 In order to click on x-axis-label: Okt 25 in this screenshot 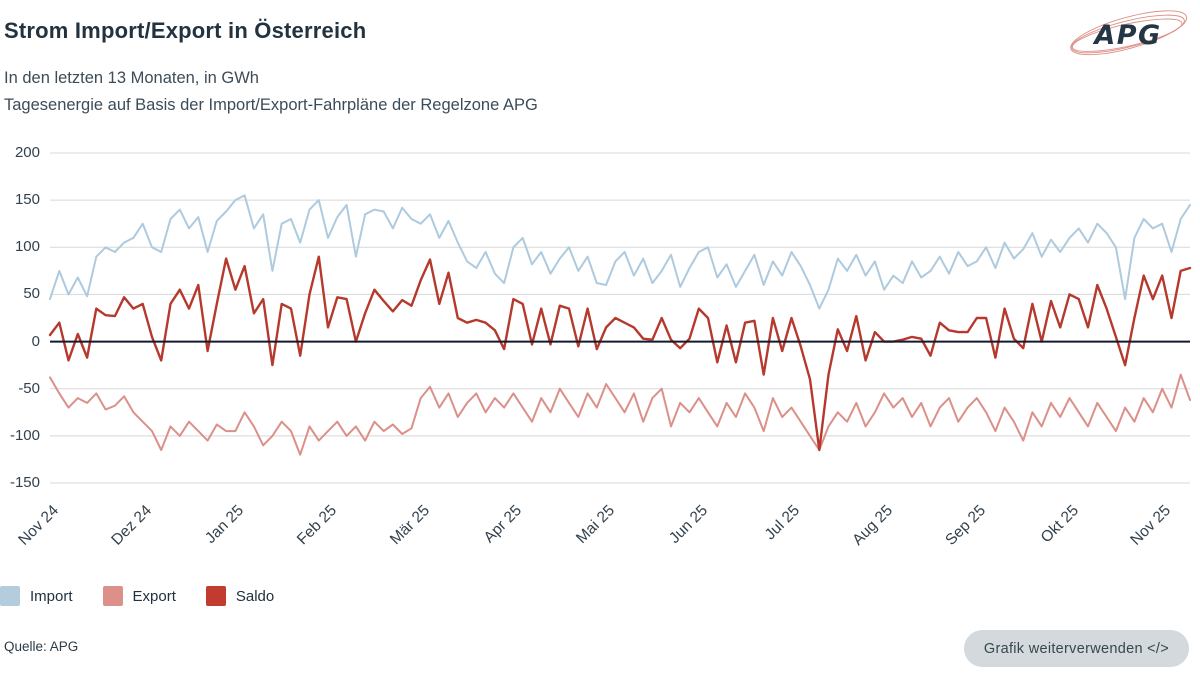, I will do `click(1059, 524)`.